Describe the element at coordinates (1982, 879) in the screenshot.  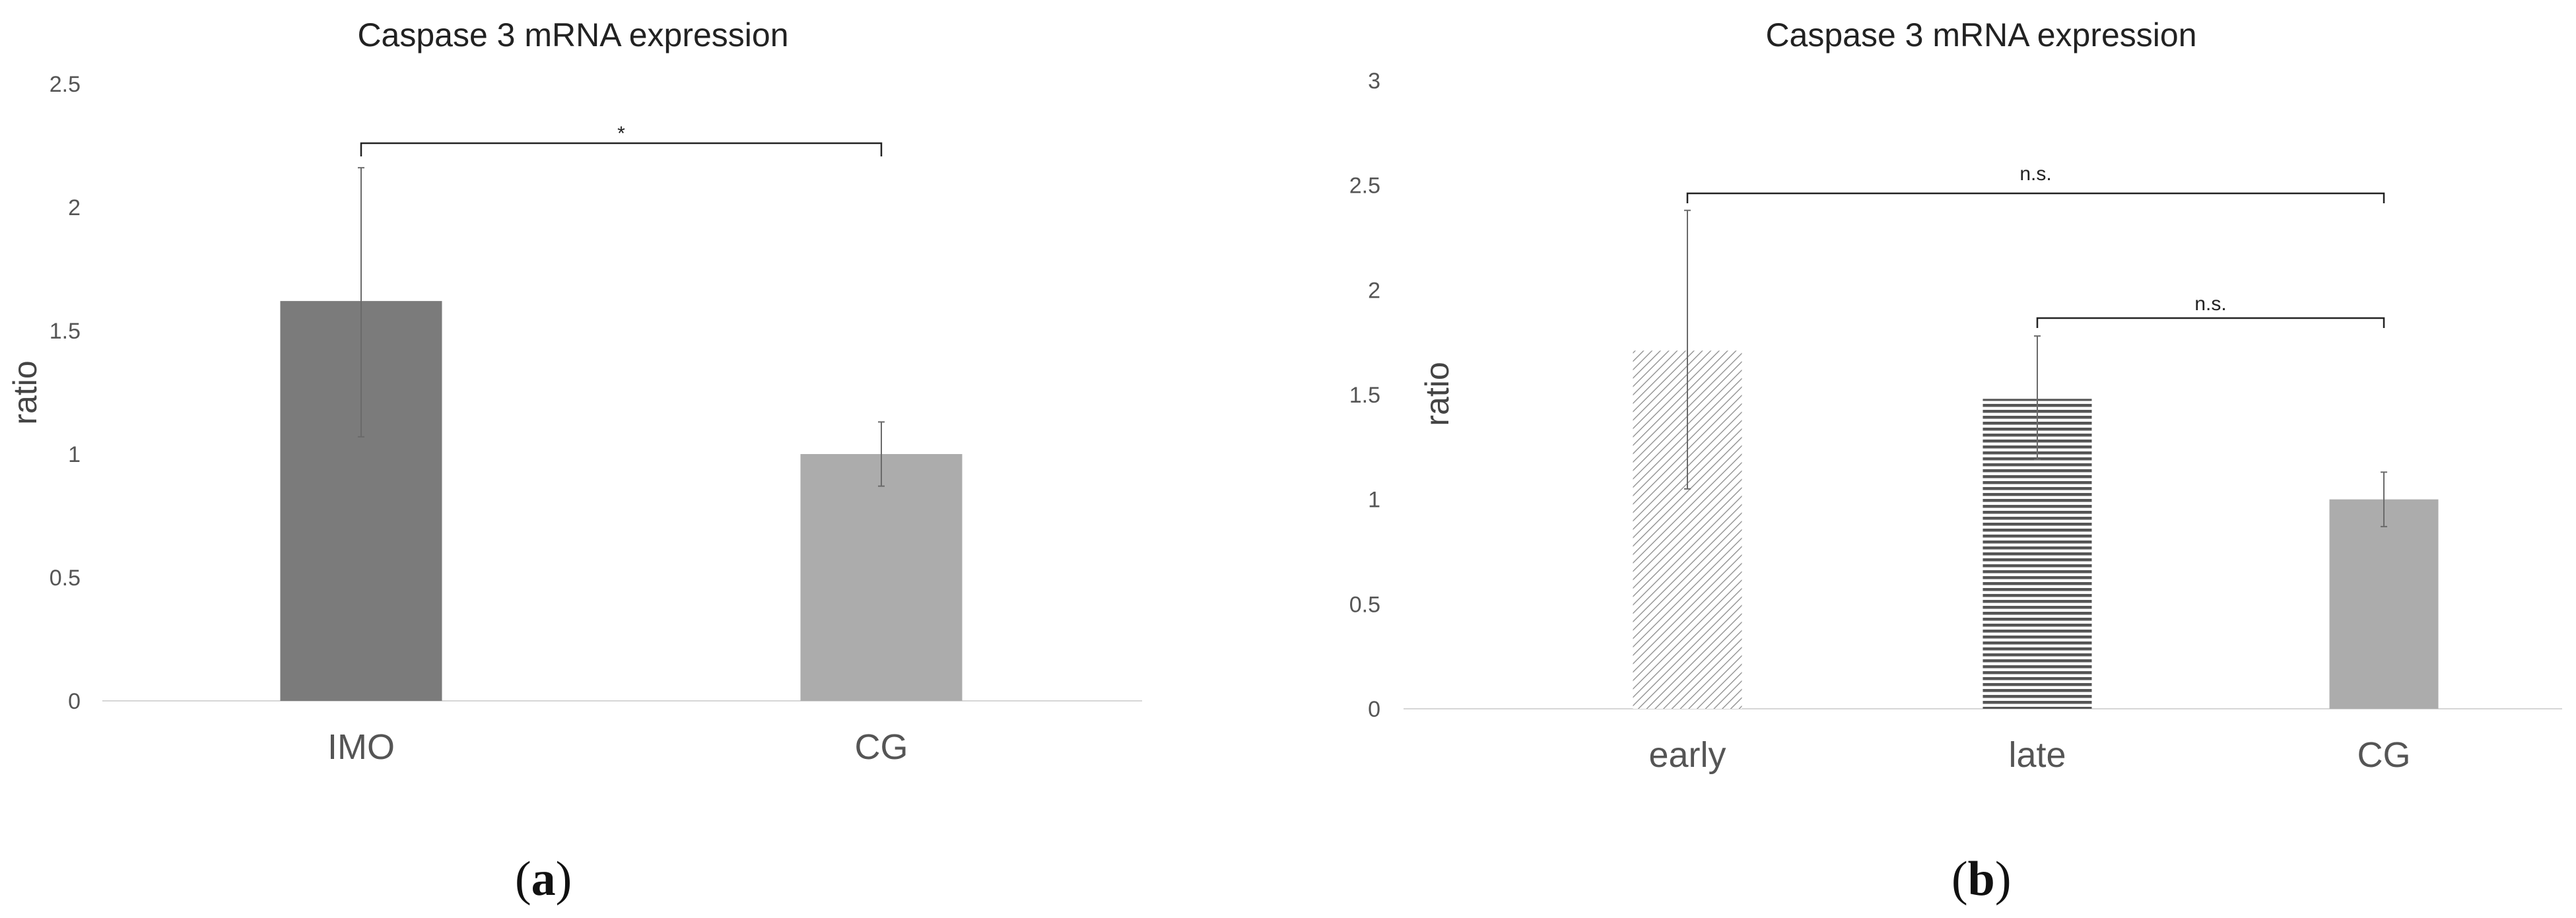
I see `panel-label-b: (b)` at that location.